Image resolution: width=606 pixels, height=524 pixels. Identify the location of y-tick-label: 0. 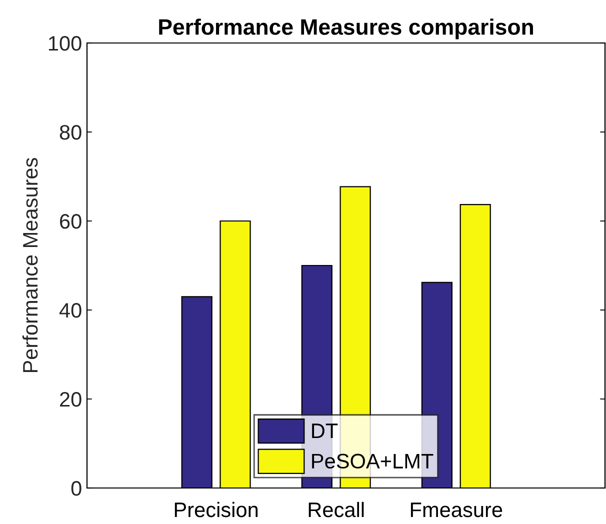
(76, 488).